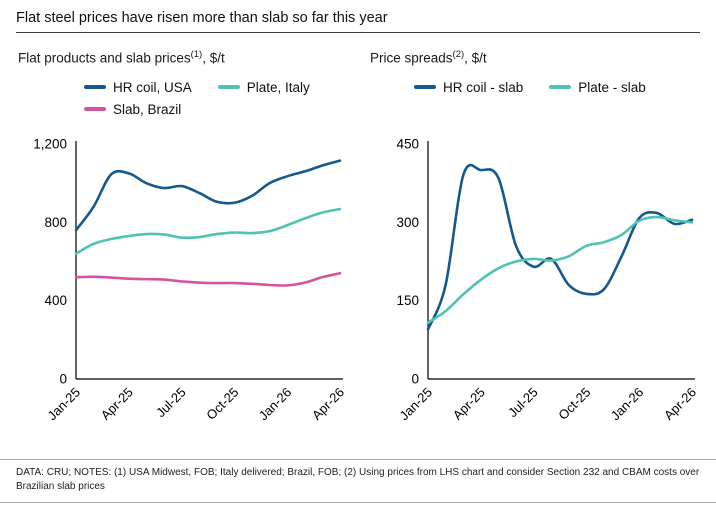 The width and height of the screenshot is (716, 507). I want to click on left-chart-title: Flat products and slab prices(1), $/t, so click(188, 57).